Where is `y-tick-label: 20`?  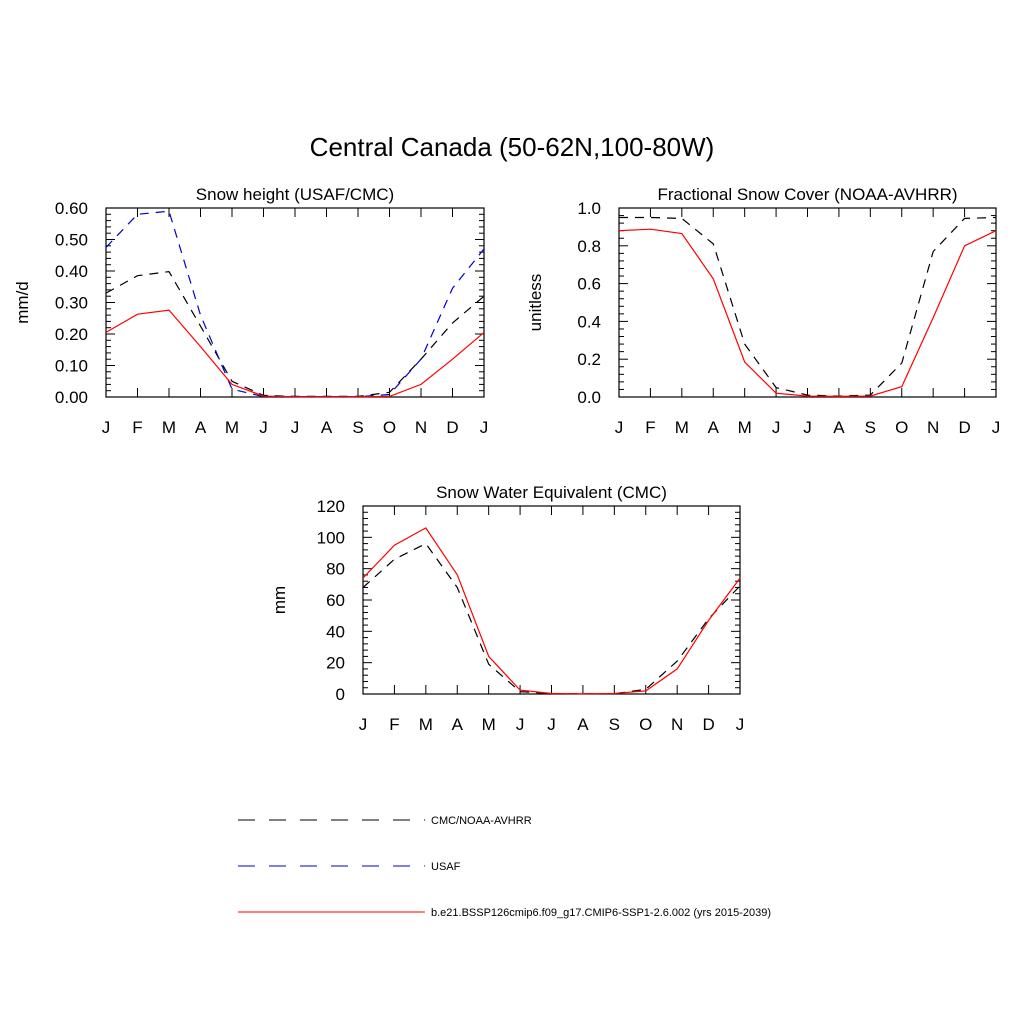
y-tick-label: 20 is located at coordinates (335, 663).